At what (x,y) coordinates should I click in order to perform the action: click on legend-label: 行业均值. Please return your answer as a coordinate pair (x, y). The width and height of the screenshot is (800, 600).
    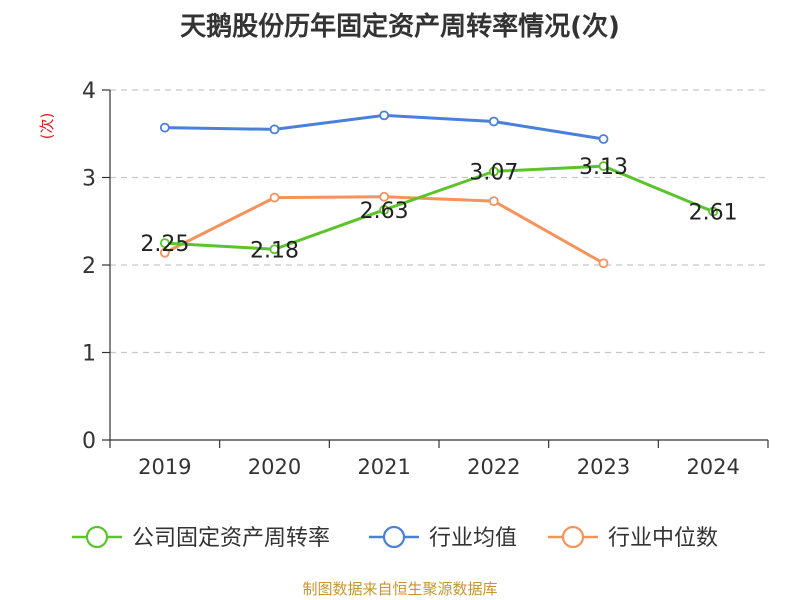
    Looking at the image, I should click on (473, 538).